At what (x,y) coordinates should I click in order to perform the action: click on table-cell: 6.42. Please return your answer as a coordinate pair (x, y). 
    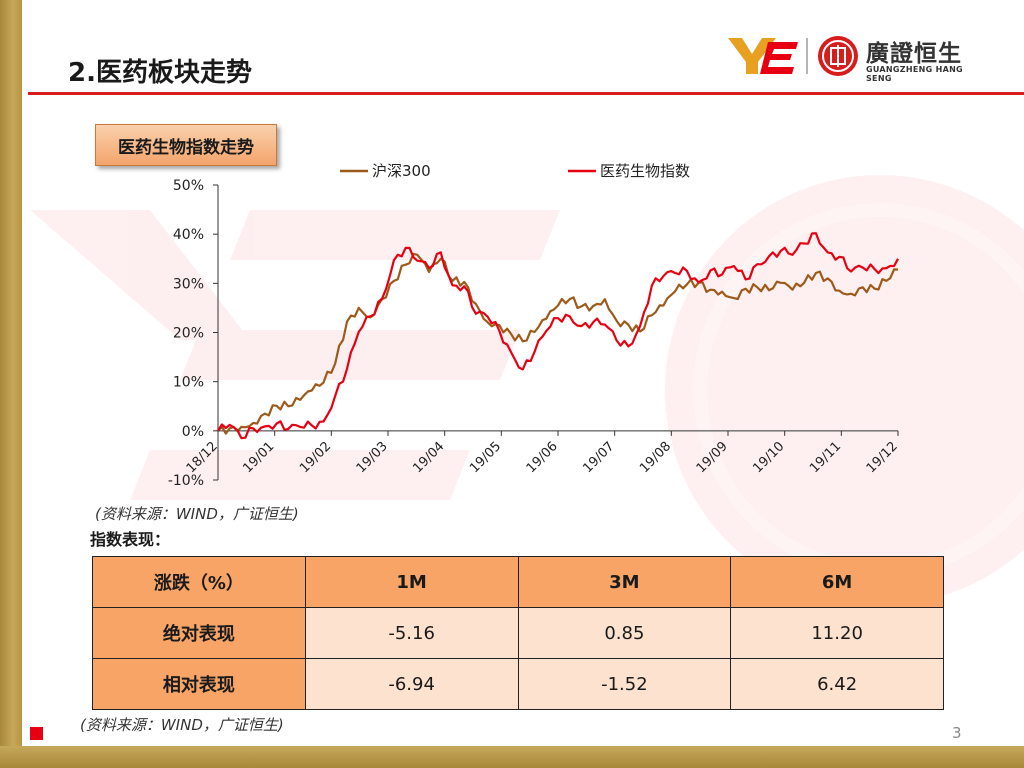
    Looking at the image, I should click on (837, 684).